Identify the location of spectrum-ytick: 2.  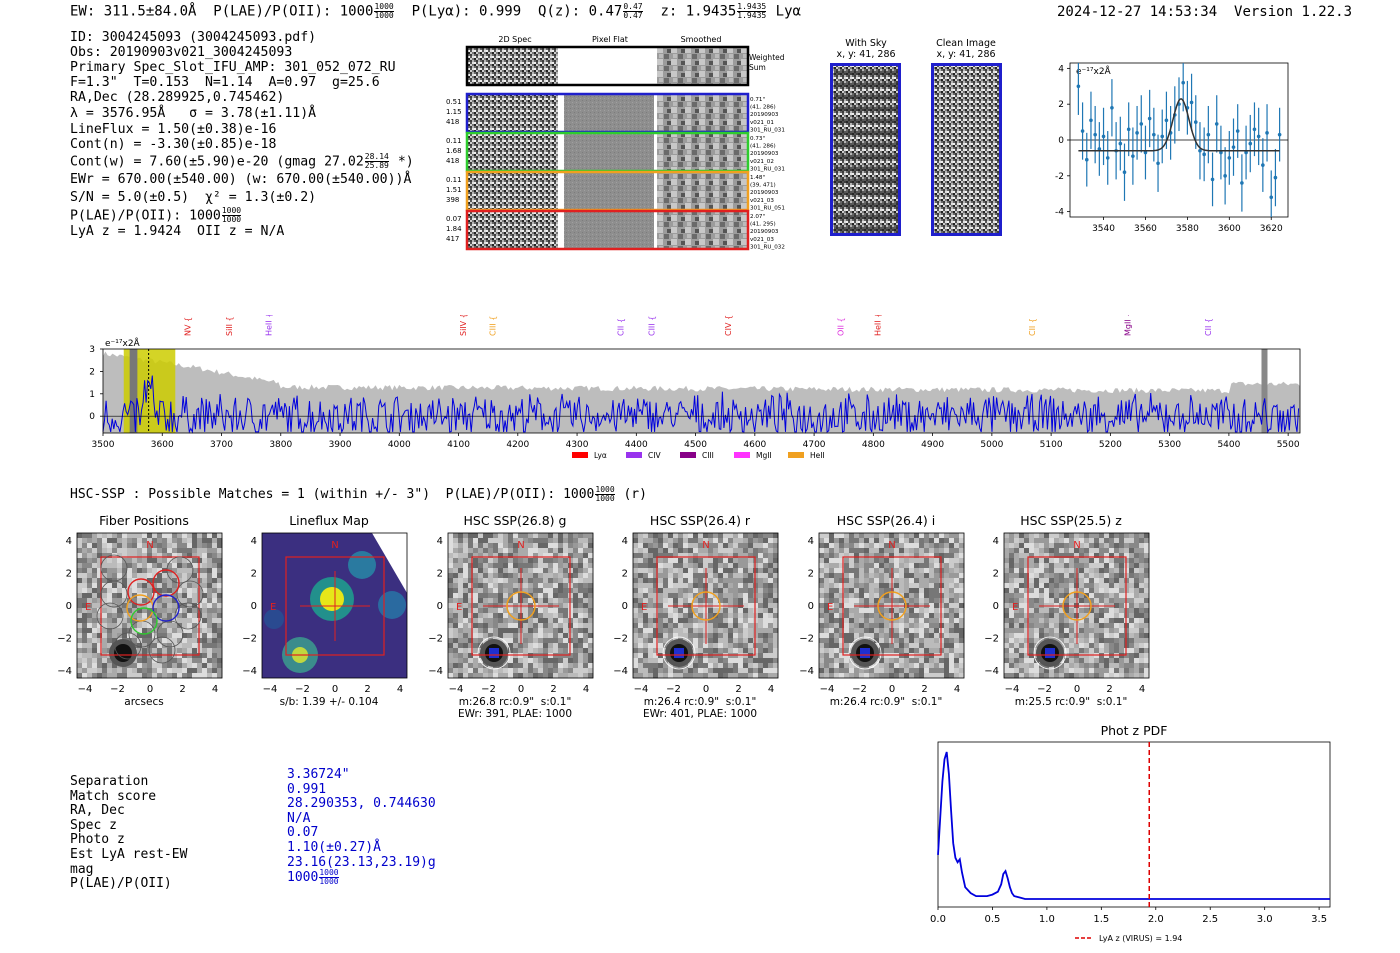
(92, 372).